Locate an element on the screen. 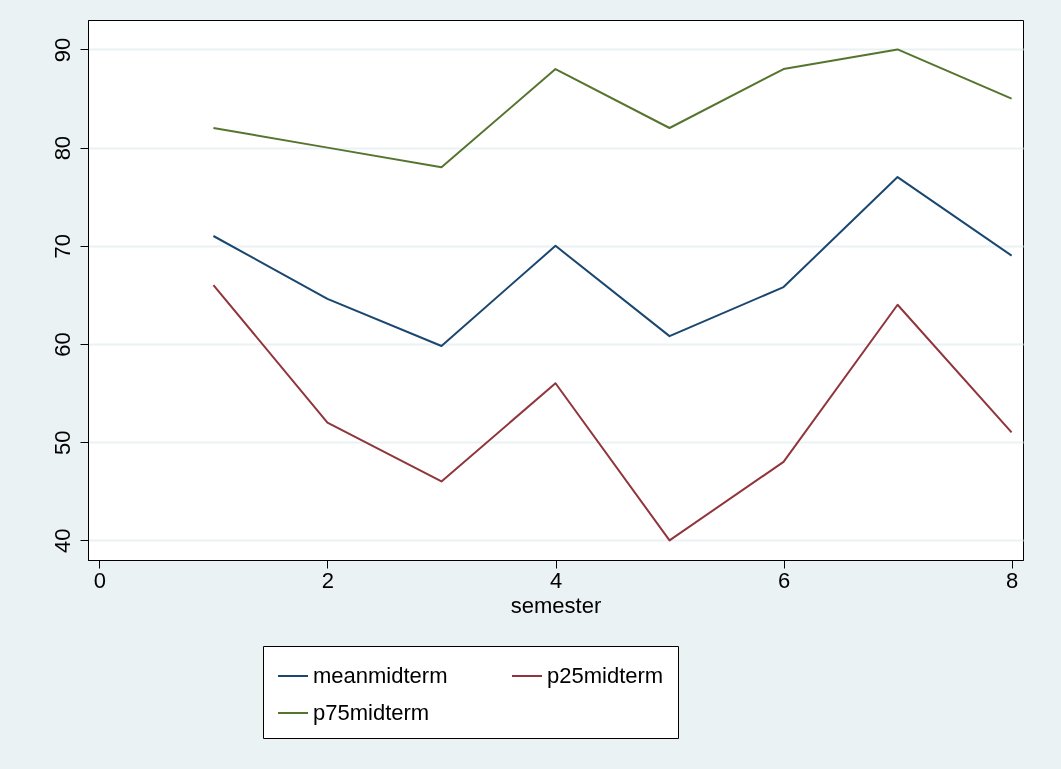 The width and height of the screenshot is (1061, 769). y-tick-label: 80 is located at coordinates (62, 148).